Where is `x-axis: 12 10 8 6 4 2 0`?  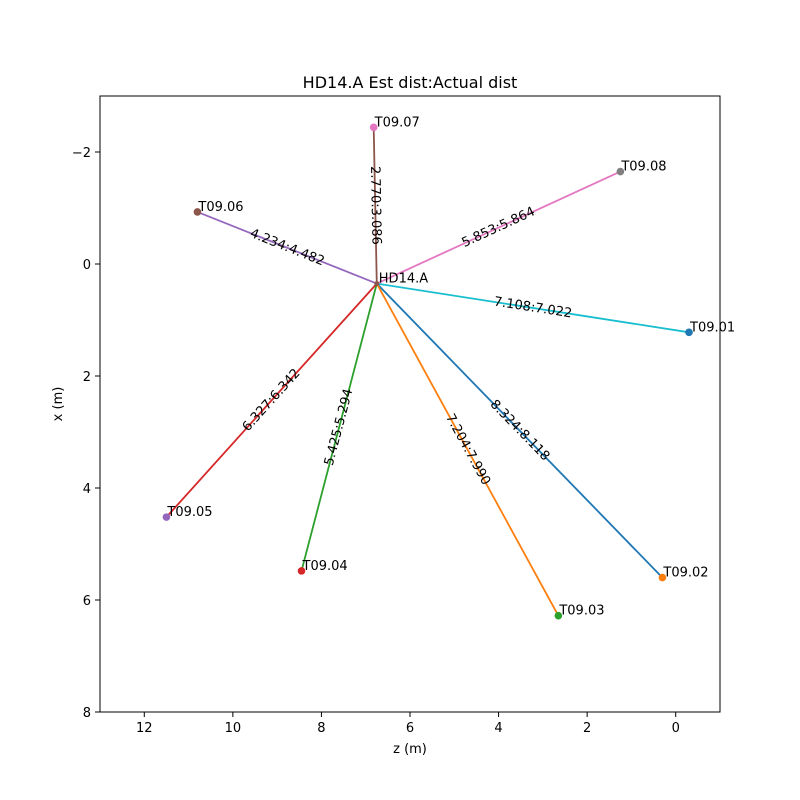
x-axis: 12 10 8 6 4 2 0 is located at coordinates (408, 724).